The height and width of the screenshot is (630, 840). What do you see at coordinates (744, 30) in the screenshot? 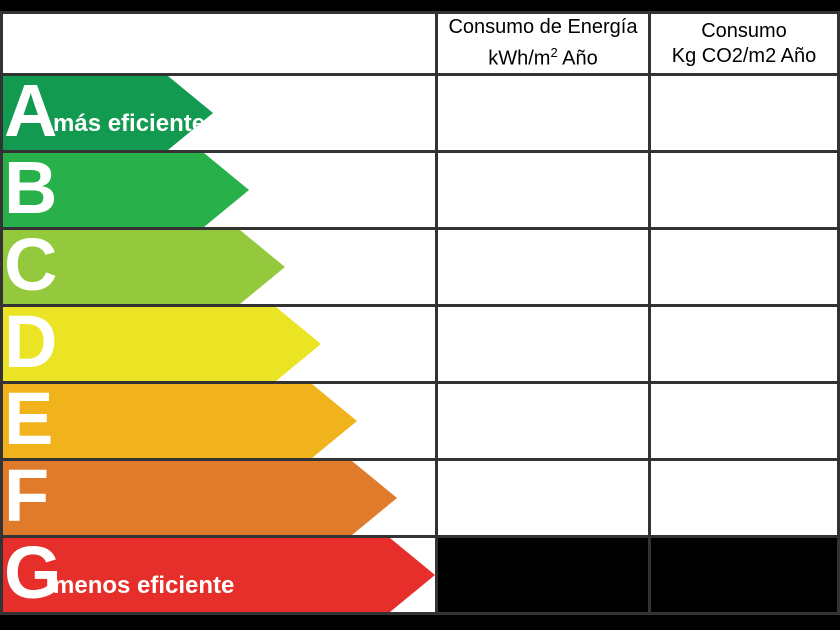
I see `header-co2-line1: Consumo` at bounding box center [744, 30].